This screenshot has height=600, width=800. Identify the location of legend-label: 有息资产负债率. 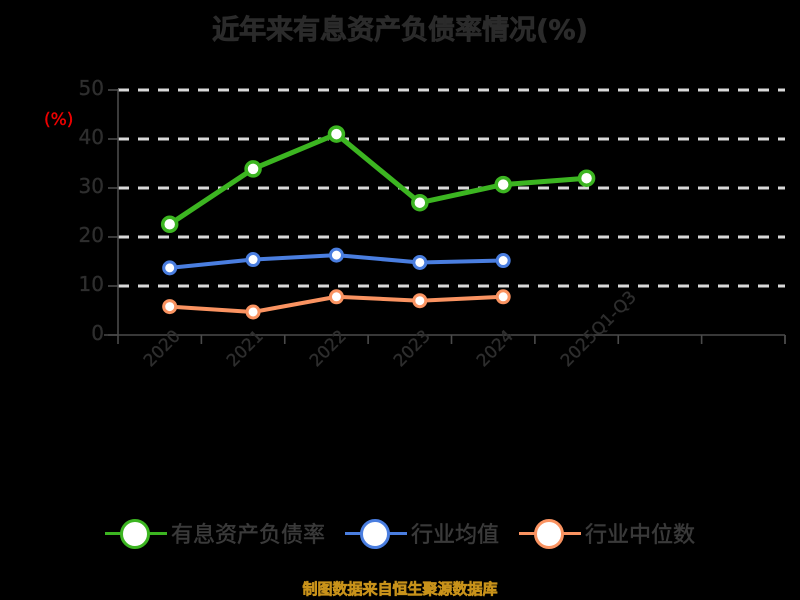
(248, 536).